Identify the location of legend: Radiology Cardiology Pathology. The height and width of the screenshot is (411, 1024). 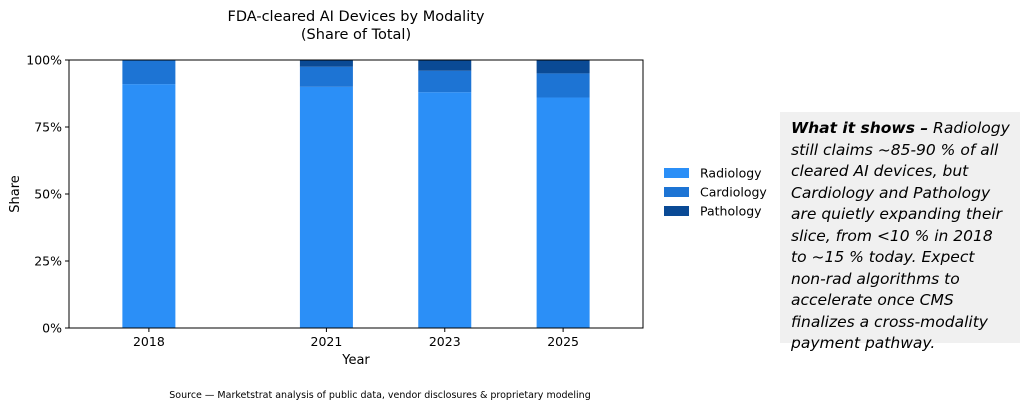
(715, 192).